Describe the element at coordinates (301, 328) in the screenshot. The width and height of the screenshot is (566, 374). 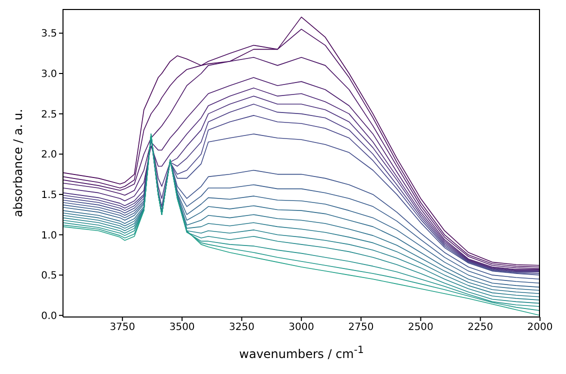
I see `x-tick-label: 3000` at that location.